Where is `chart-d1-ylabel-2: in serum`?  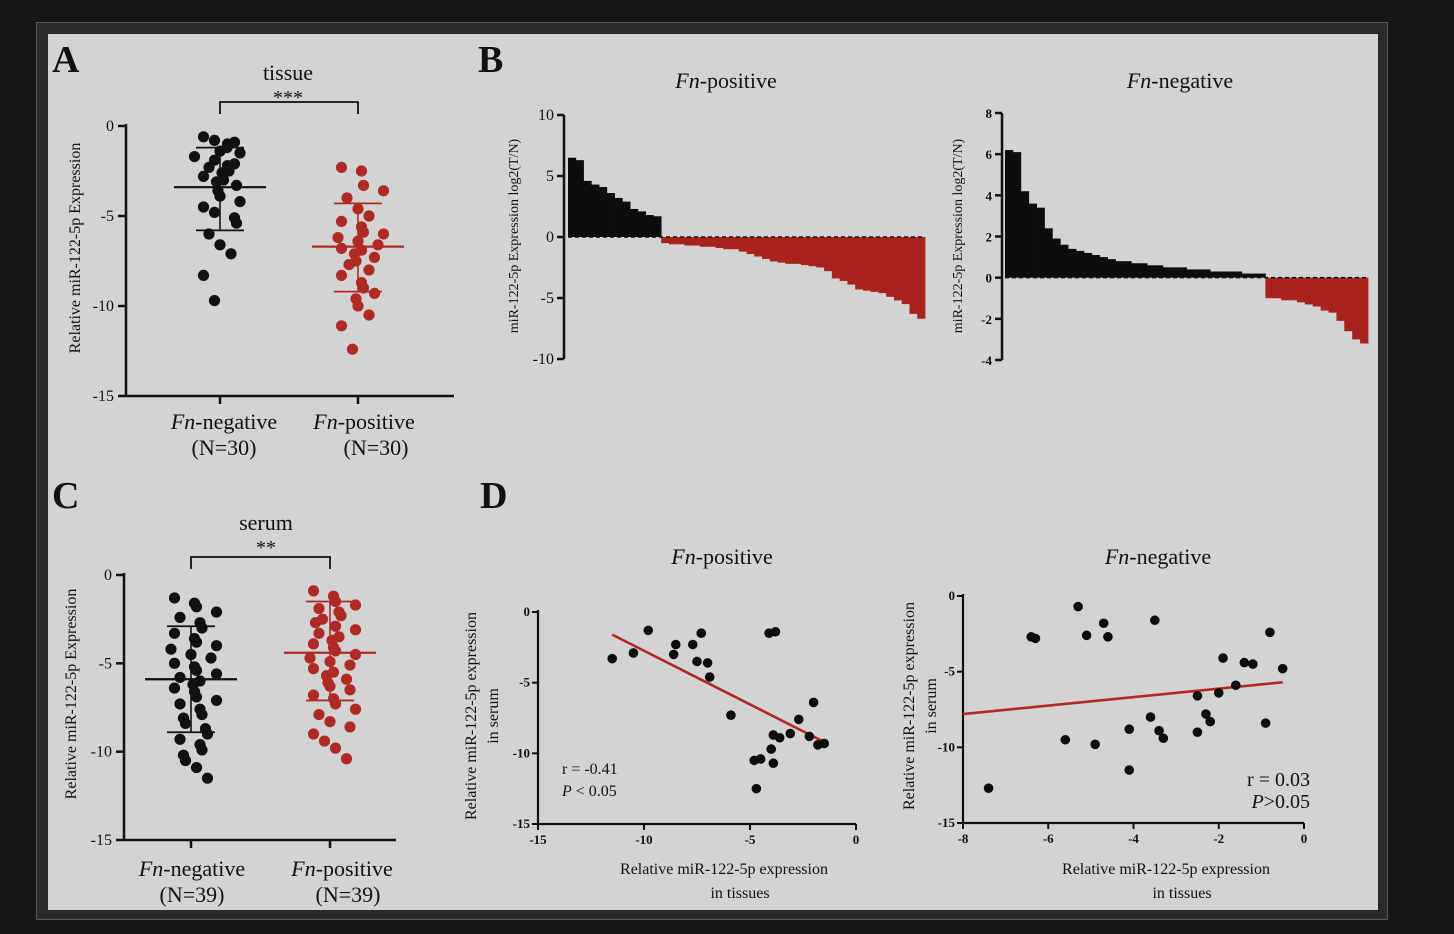
chart-d1-ylabel-2: in serum is located at coordinates (493, 716).